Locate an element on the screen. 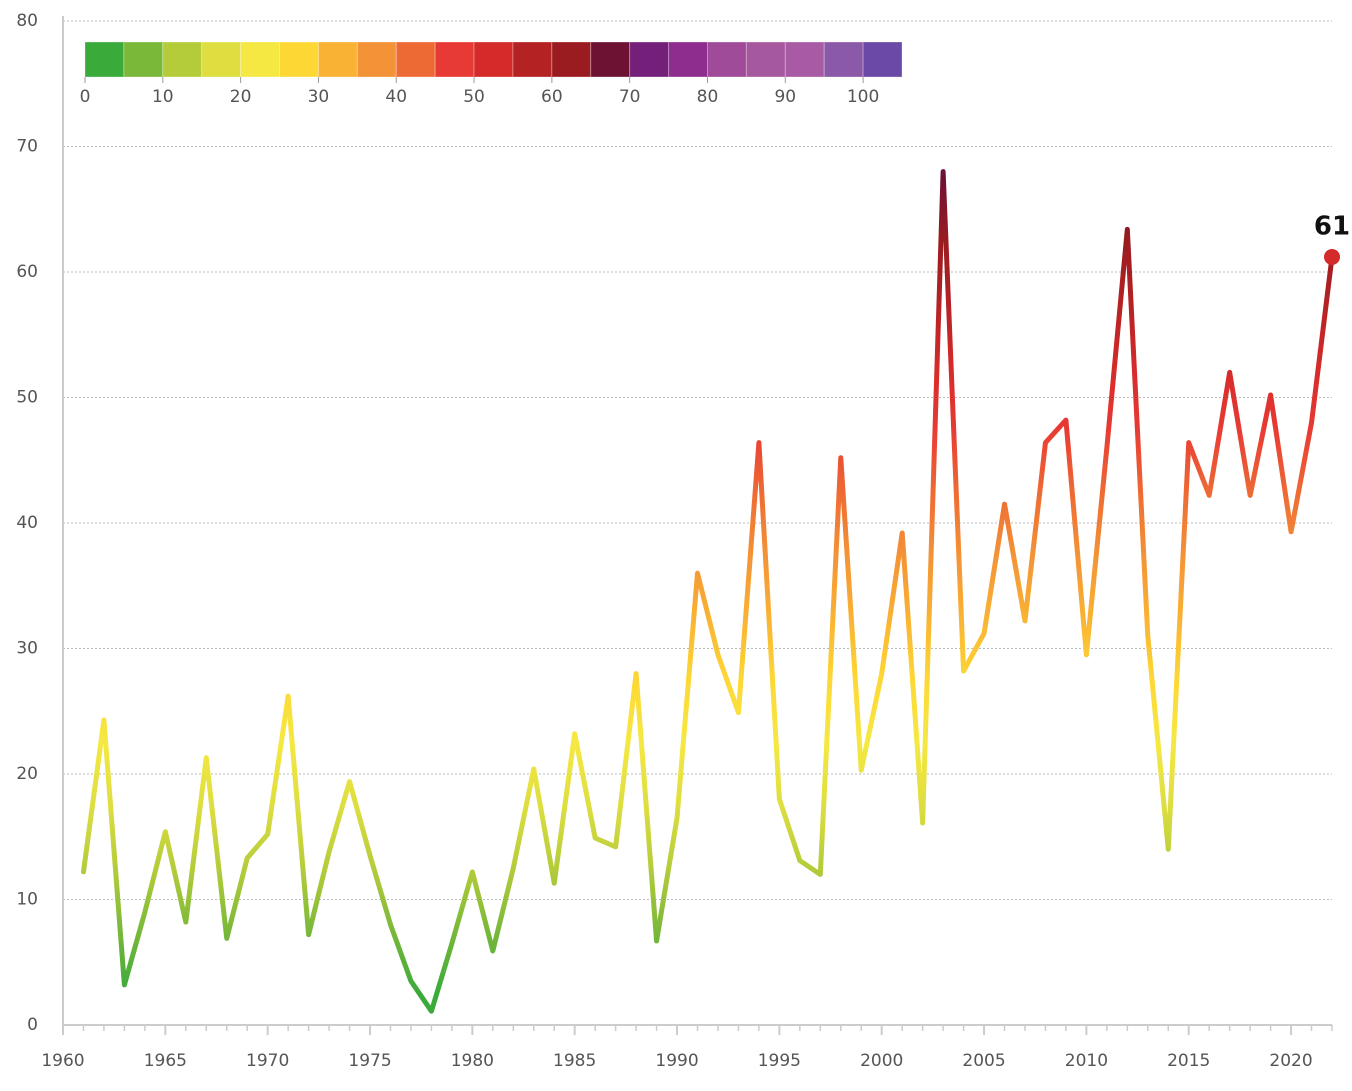 The image size is (1352, 1091). colorbar-tick-label: 10 is located at coordinates (163, 97).